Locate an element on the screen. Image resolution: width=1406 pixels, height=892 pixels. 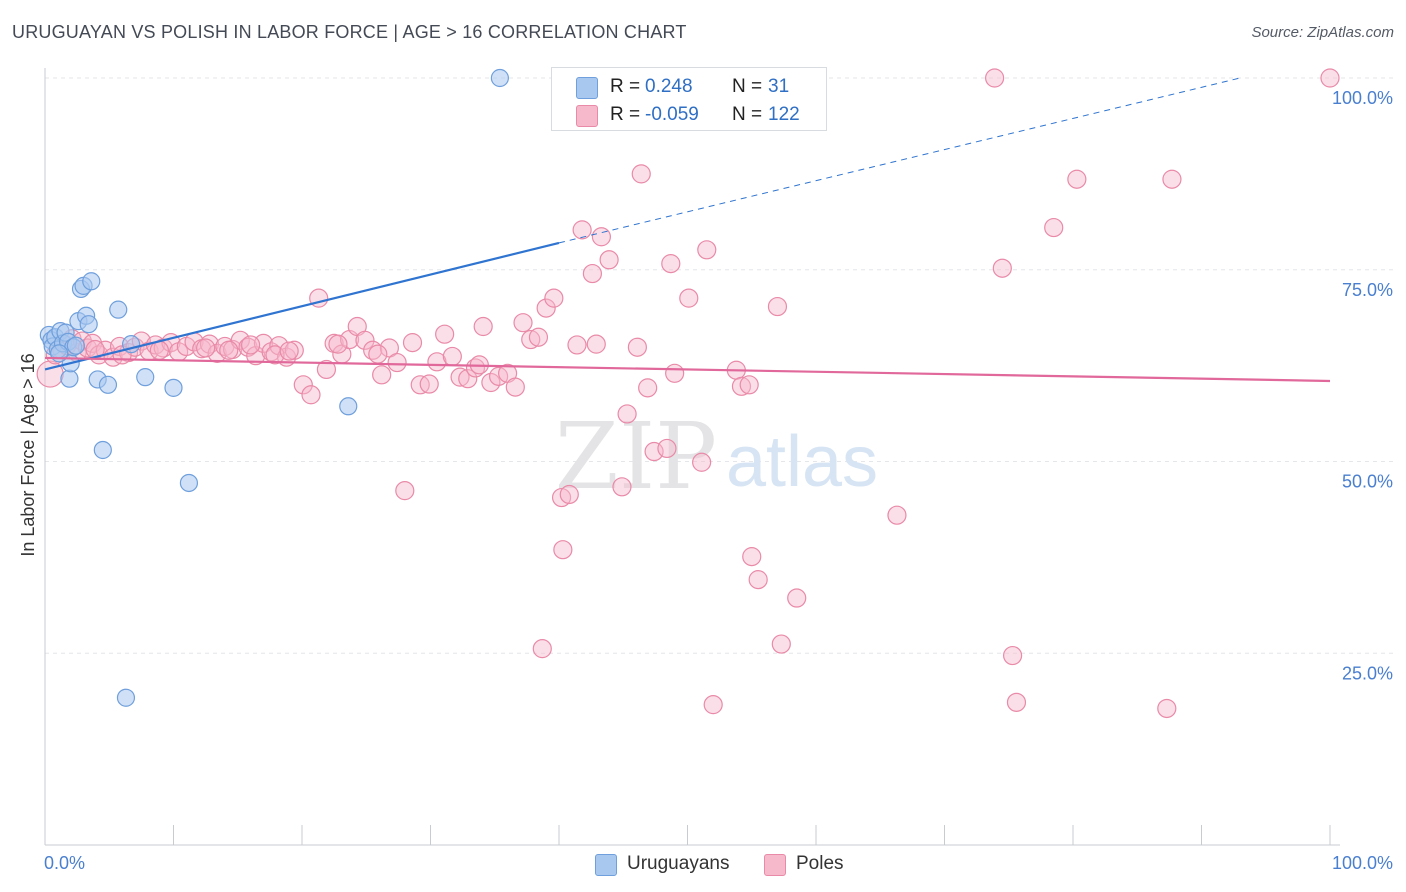
y-tick-label: 75.0% is located at coordinates (1367, 290).